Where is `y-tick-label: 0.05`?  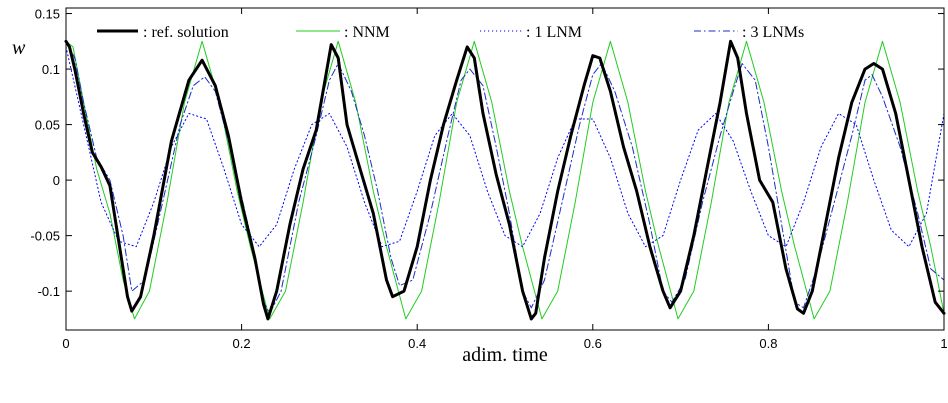
y-tick-label: 0.05 is located at coordinates (47, 125).